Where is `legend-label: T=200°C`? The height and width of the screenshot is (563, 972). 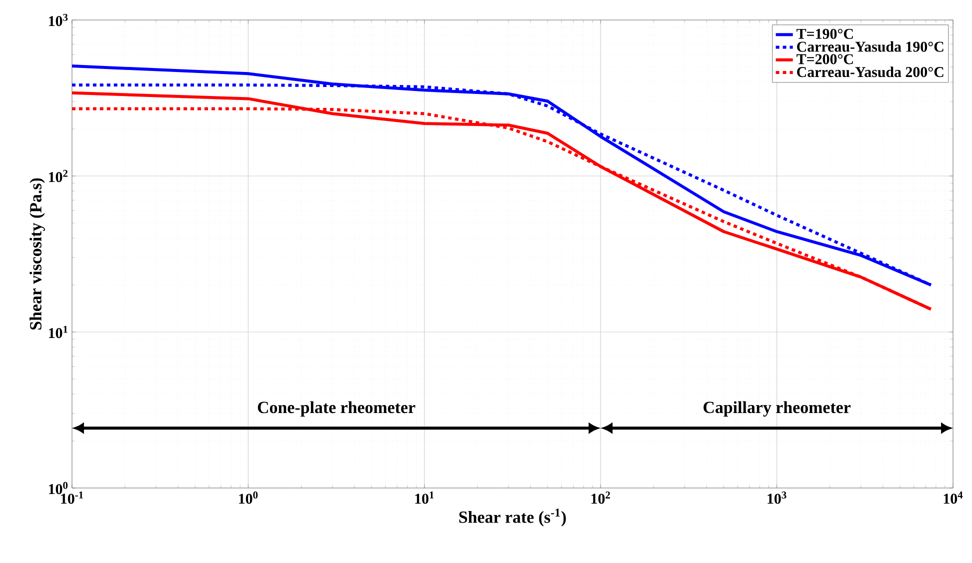 legend-label: T=200°C is located at coordinates (824, 59).